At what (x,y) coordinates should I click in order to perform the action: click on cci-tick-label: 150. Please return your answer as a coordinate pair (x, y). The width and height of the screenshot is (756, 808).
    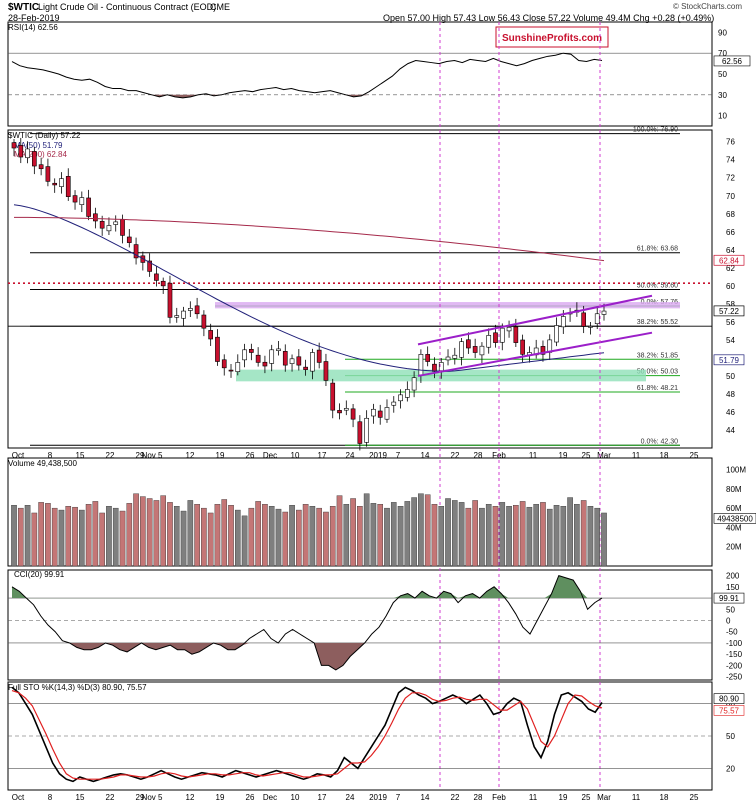
    Looking at the image, I should click on (733, 587).